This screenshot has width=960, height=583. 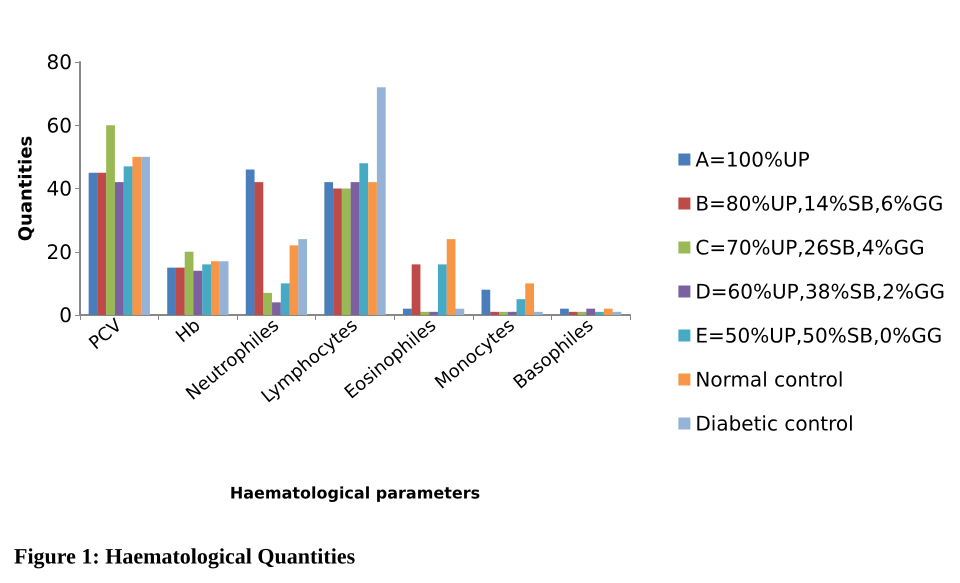 What do you see at coordinates (59, 62) in the screenshot?
I see `y-tick-label: 80` at bounding box center [59, 62].